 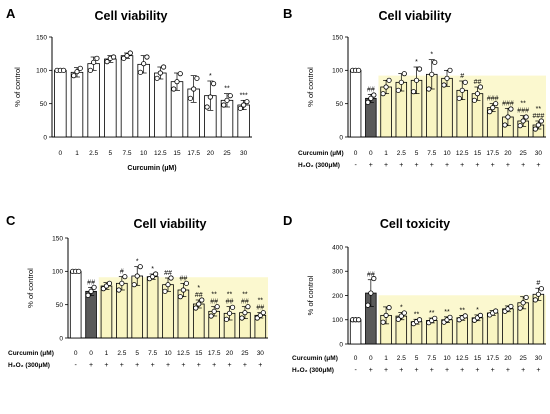 I want to click on panel-letter: D, so click(x=287, y=220).